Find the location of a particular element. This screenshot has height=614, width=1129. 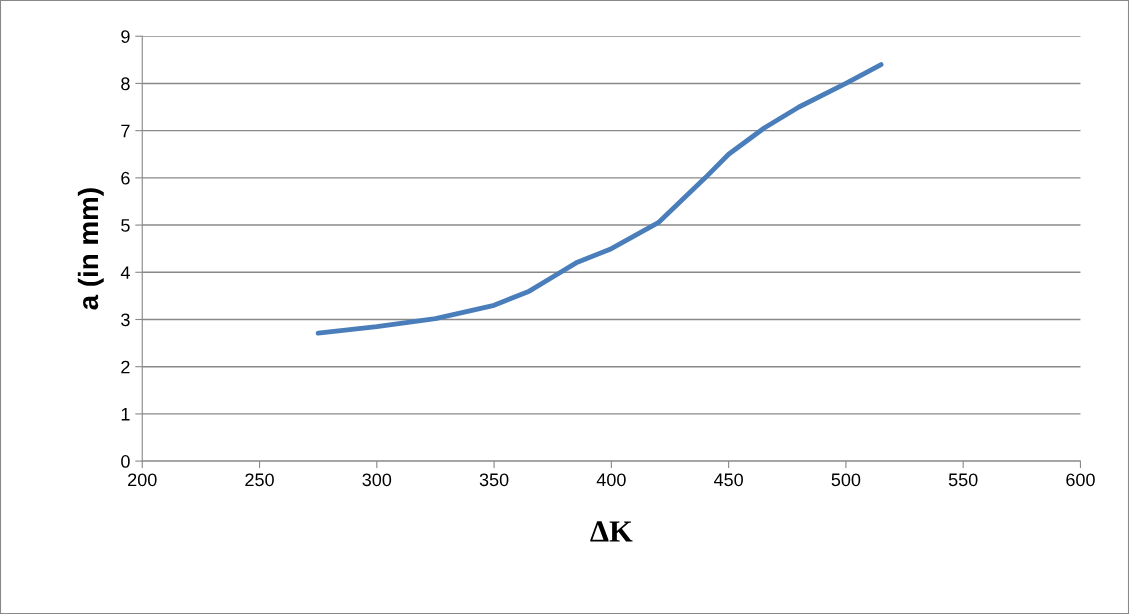

x-tick-label: 350 is located at coordinates (494, 480).